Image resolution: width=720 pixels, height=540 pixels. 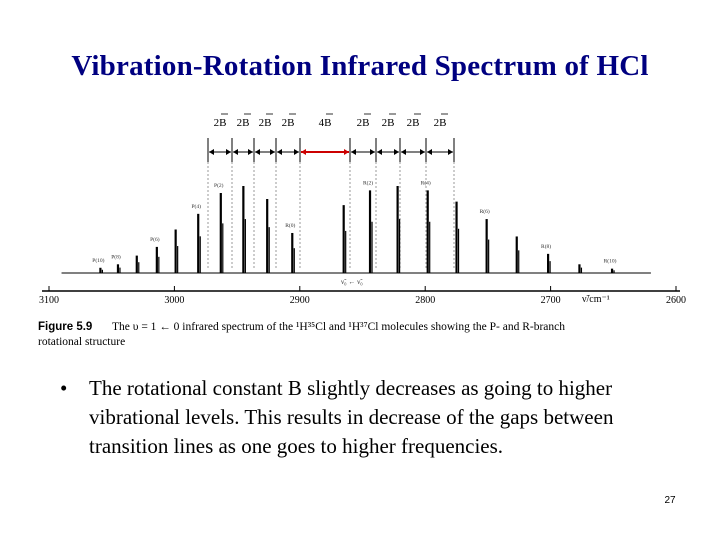 I want to click on figure-caption-number: Figure 5.9, so click(x=65, y=327).